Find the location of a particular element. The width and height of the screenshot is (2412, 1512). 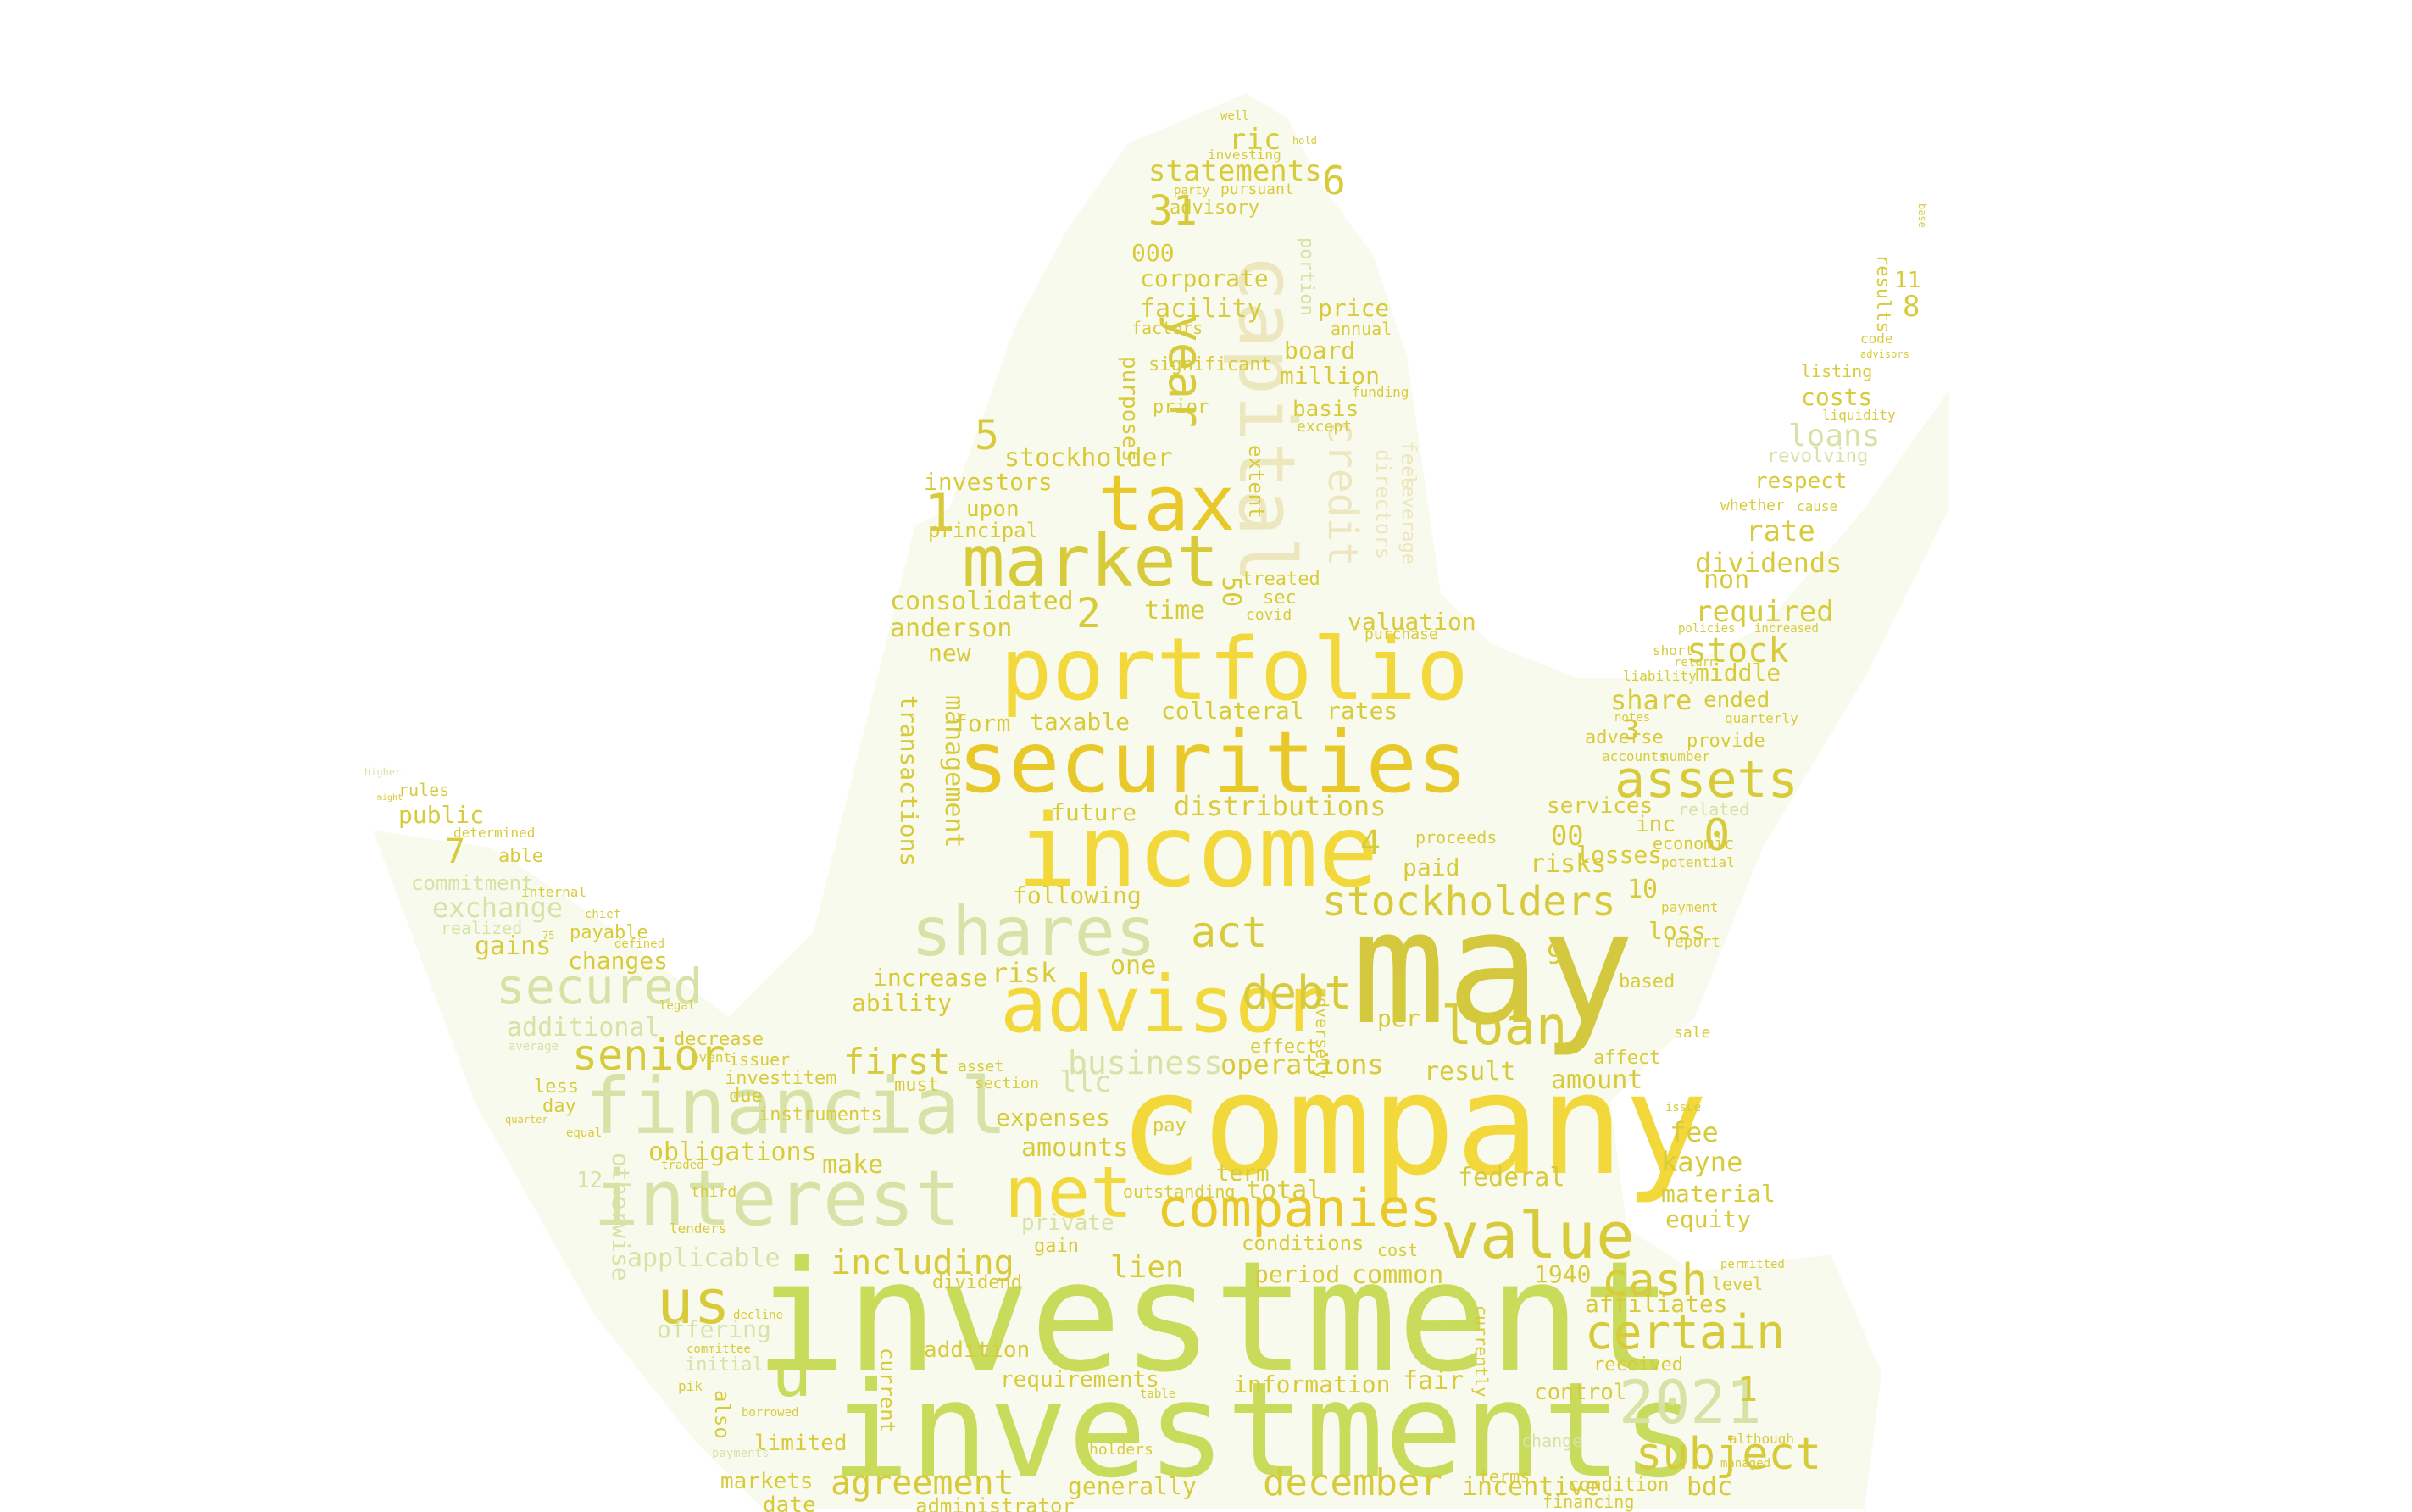

word: required is located at coordinates (1764, 612).